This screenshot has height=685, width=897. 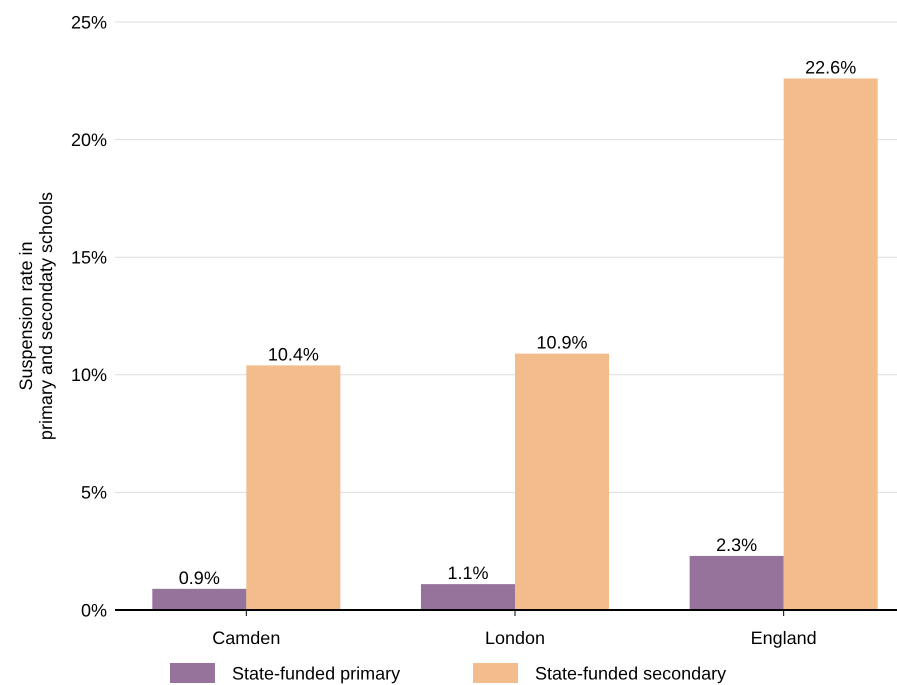 What do you see at coordinates (246, 638) in the screenshot?
I see `x-tick-label: Camden` at bounding box center [246, 638].